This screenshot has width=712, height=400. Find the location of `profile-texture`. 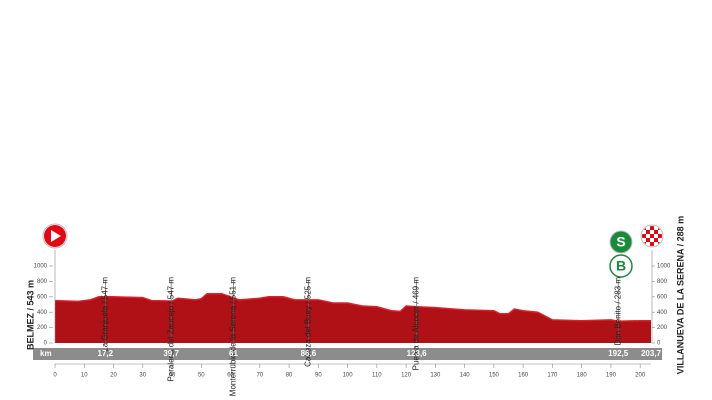

profile-texture is located at coordinates (353, 318).